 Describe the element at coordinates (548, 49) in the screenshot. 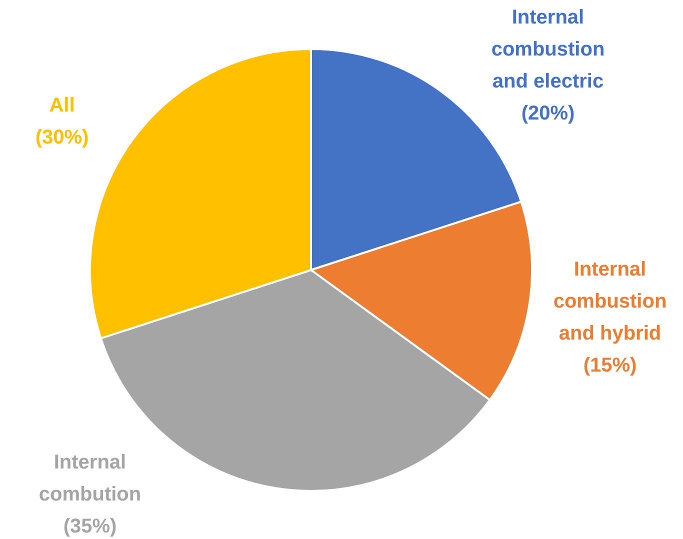

I see `slice-label: Internal combustion and electric` at that location.